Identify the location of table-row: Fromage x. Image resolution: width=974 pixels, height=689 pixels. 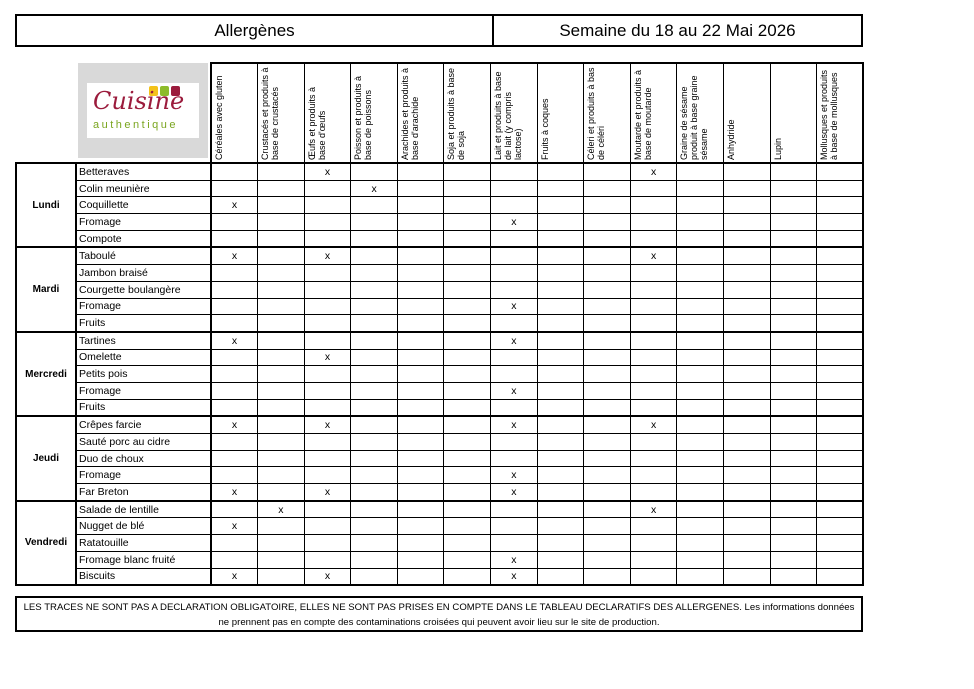
(440, 475).